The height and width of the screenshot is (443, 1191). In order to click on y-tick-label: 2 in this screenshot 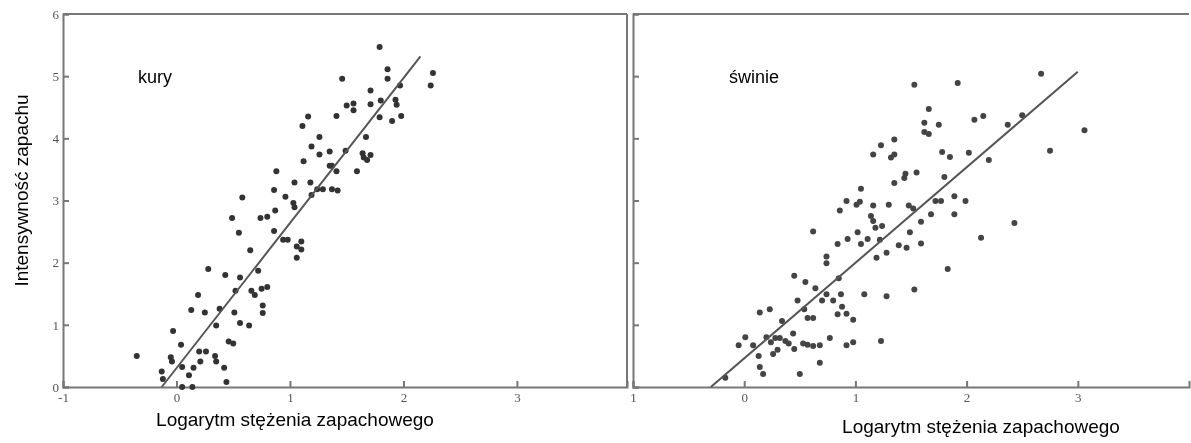, I will do `click(55, 263)`.